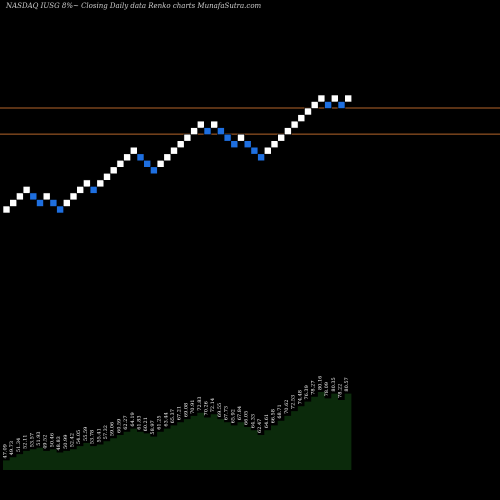  Describe the element at coordinates (294, 402) in the screenshot. I see `volume-label: 72.53` at that location.